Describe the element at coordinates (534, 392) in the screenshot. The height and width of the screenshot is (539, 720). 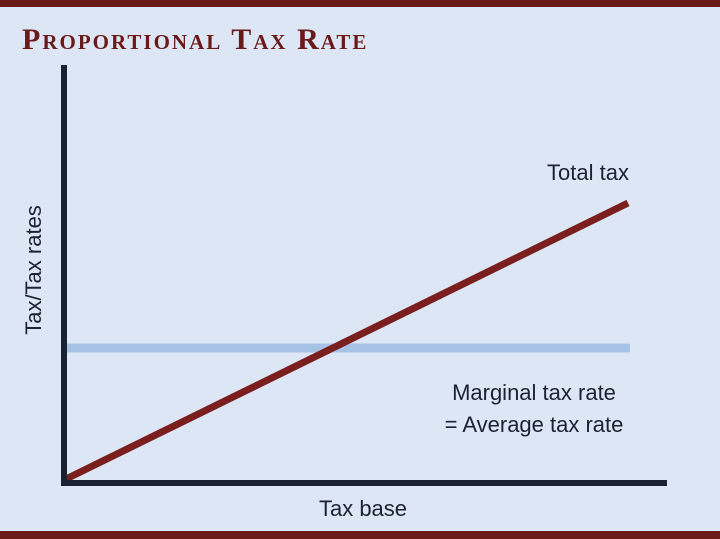
I see `marginal-rate-label: Marginal tax rate` at that location.